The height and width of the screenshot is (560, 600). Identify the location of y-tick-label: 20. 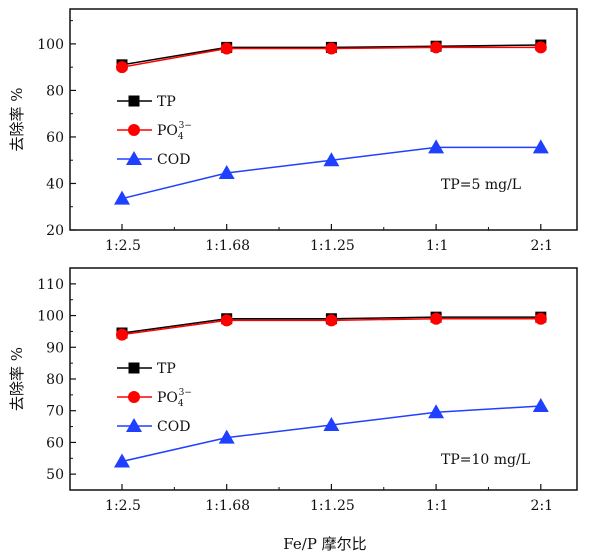
(55, 231).